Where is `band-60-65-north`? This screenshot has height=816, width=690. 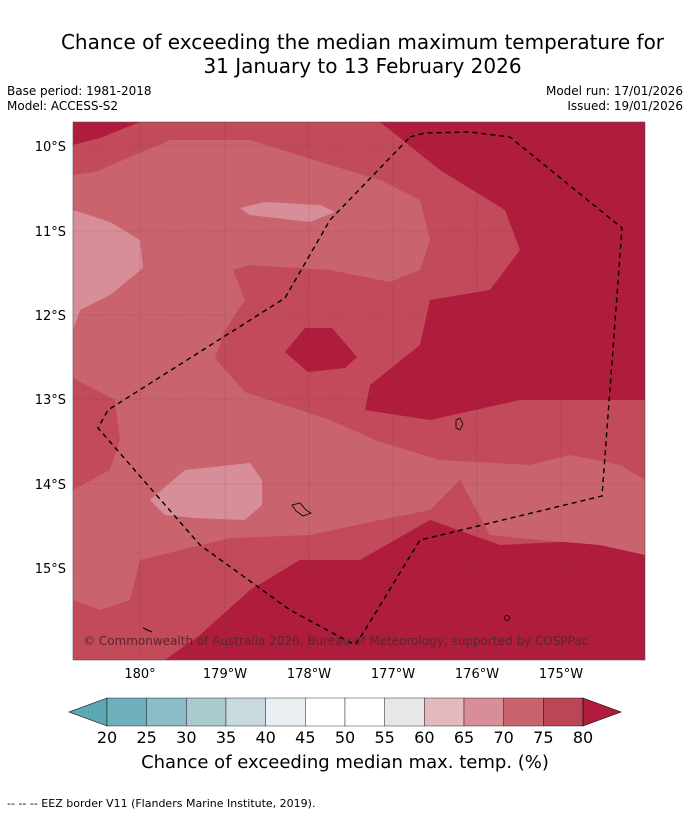
band-60-65-north is located at coordinates (287, 212).